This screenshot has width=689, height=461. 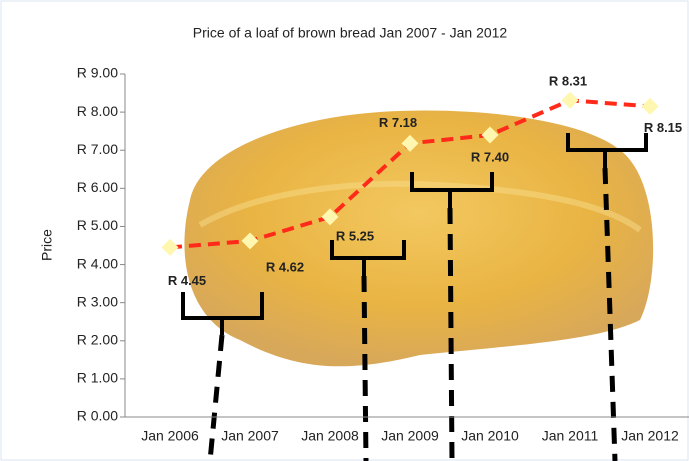 What do you see at coordinates (330, 436) in the screenshot?
I see `x-tick-label: Jan 2008` at bounding box center [330, 436].